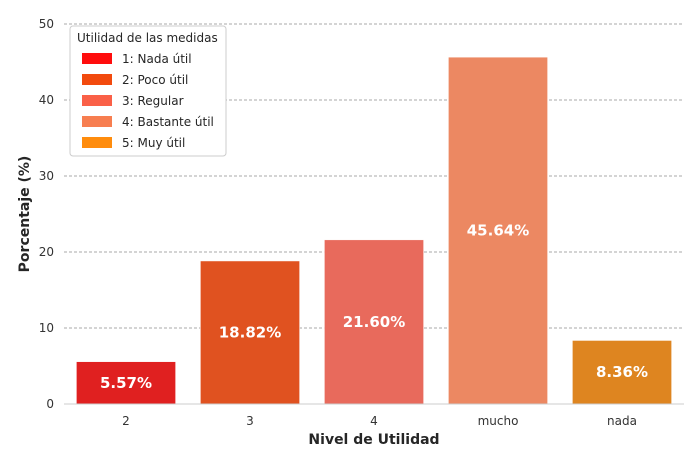  Describe the element at coordinates (498, 421) in the screenshot. I see `x-tick-label: mucho` at that location.